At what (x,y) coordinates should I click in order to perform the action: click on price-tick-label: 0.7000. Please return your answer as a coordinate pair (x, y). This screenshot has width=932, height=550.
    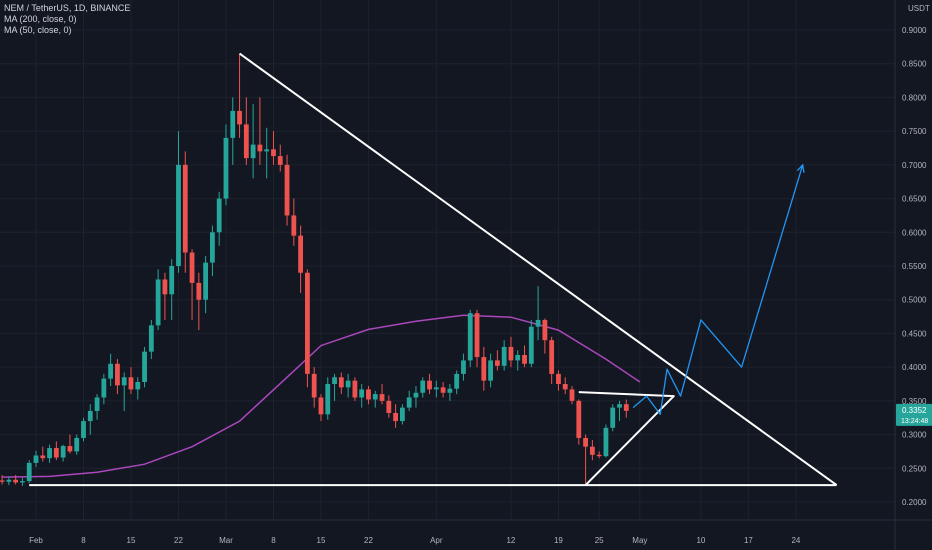
    Looking at the image, I should click on (914, 165).